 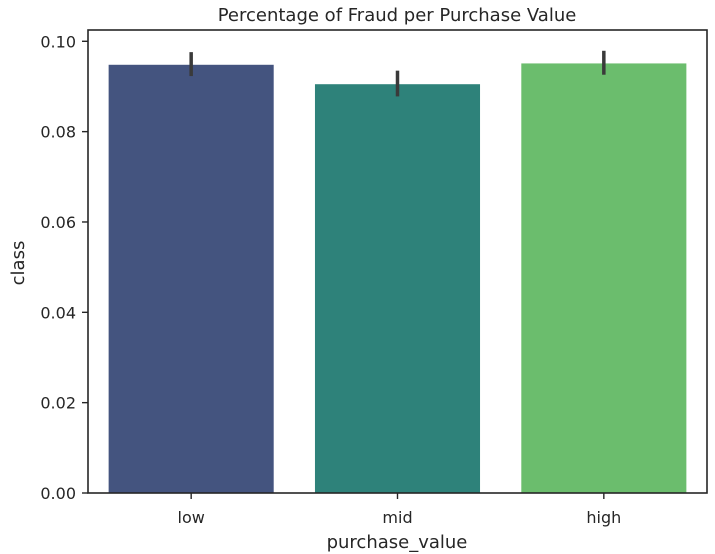 What do you see at coordinates (64, 267) in the screenshot?
I see `y-axis-ticks: 0.00 0.02 0.04 0.06 0.08 0.10` at bounding box center [64, 267].